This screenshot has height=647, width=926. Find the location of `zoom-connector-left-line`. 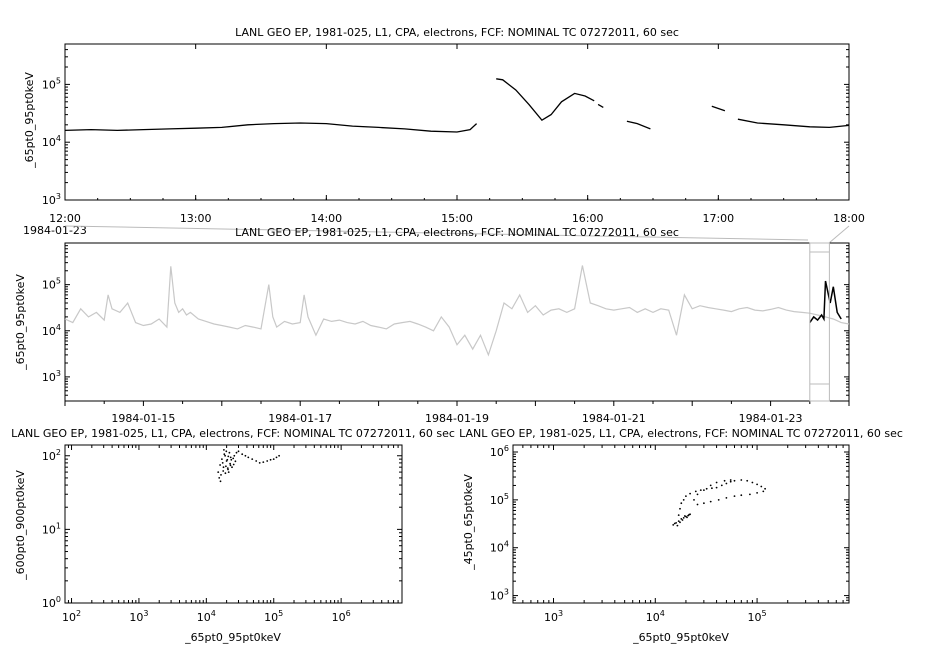

zoom-connector-left-line is located at coordinates (436, 233).